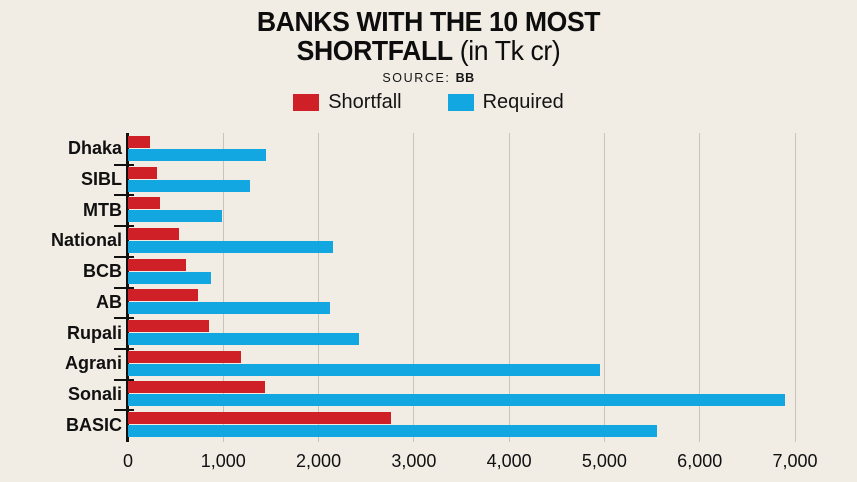  I want to click on x-axis-label-4000: 4,000, so click(509, 461).